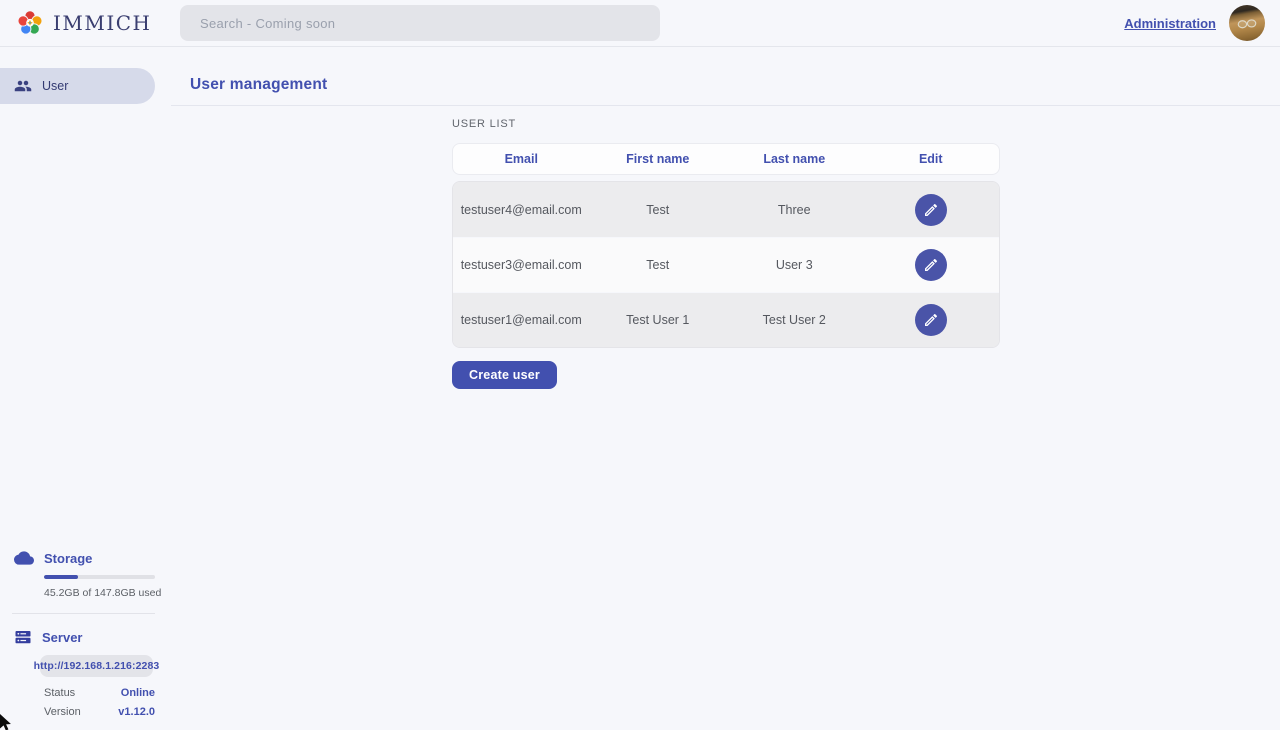 The width and height of the screenshot is (1280, 730). Describe the element at coordinates (85, 573) in the screenshot. I see `storage-section: Storage 45.2GB of 147.8GB used` at that location.